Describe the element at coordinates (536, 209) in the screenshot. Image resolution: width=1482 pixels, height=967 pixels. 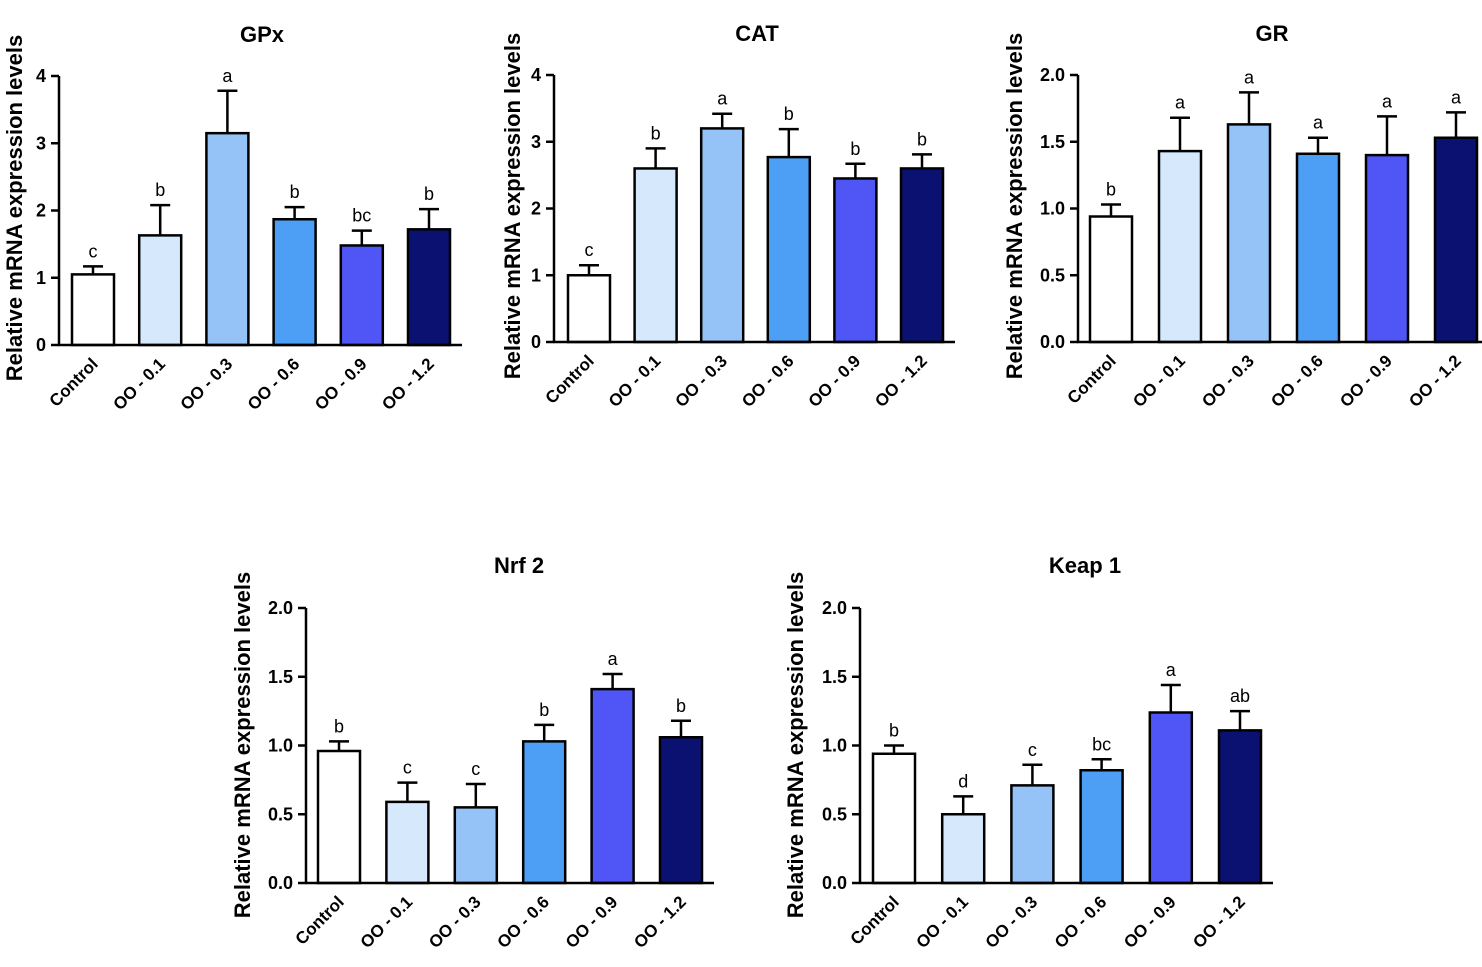
I see `y-tick-label-cat-2: 2` at that location.